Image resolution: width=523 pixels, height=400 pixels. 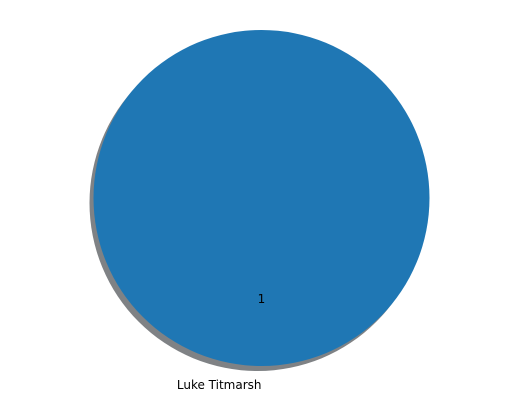 What do you see at coordinates (262, 299) in the screenshot?
I see `pie-value-label: 1` at bounding box center [262, 299].